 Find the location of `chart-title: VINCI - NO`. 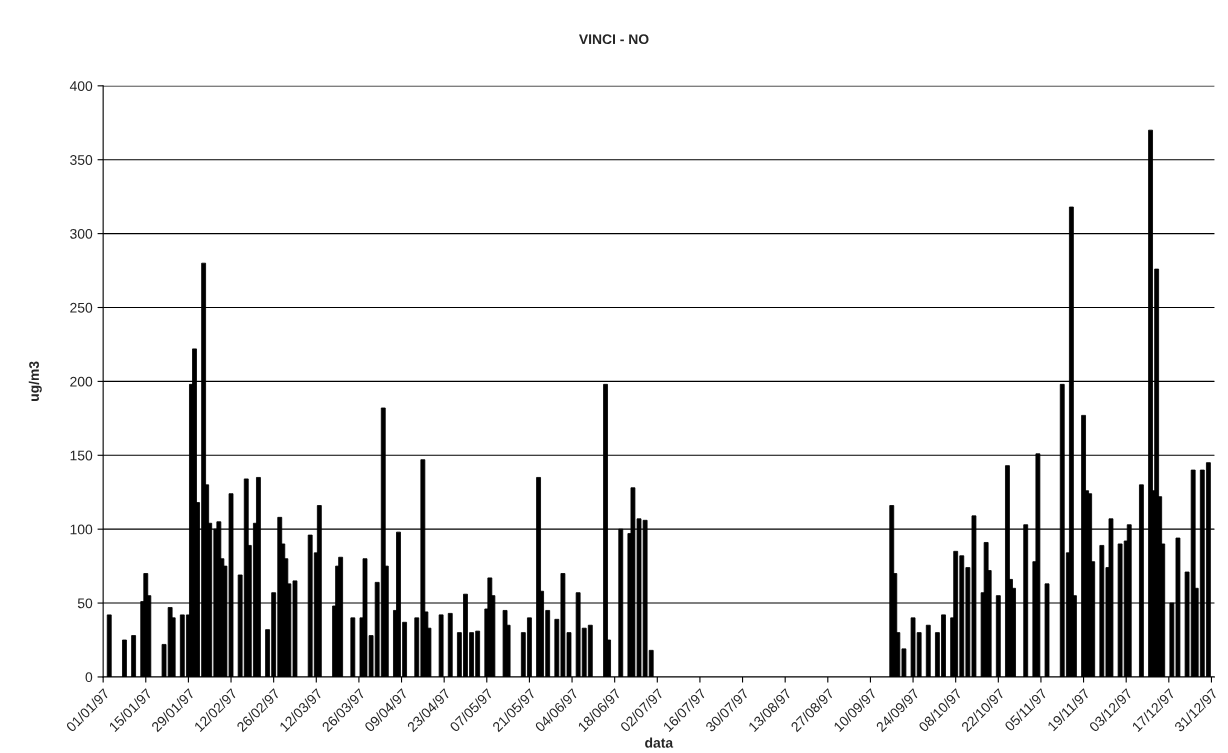

chart-title: VINCI - NO is located at coordinates (613, 39).